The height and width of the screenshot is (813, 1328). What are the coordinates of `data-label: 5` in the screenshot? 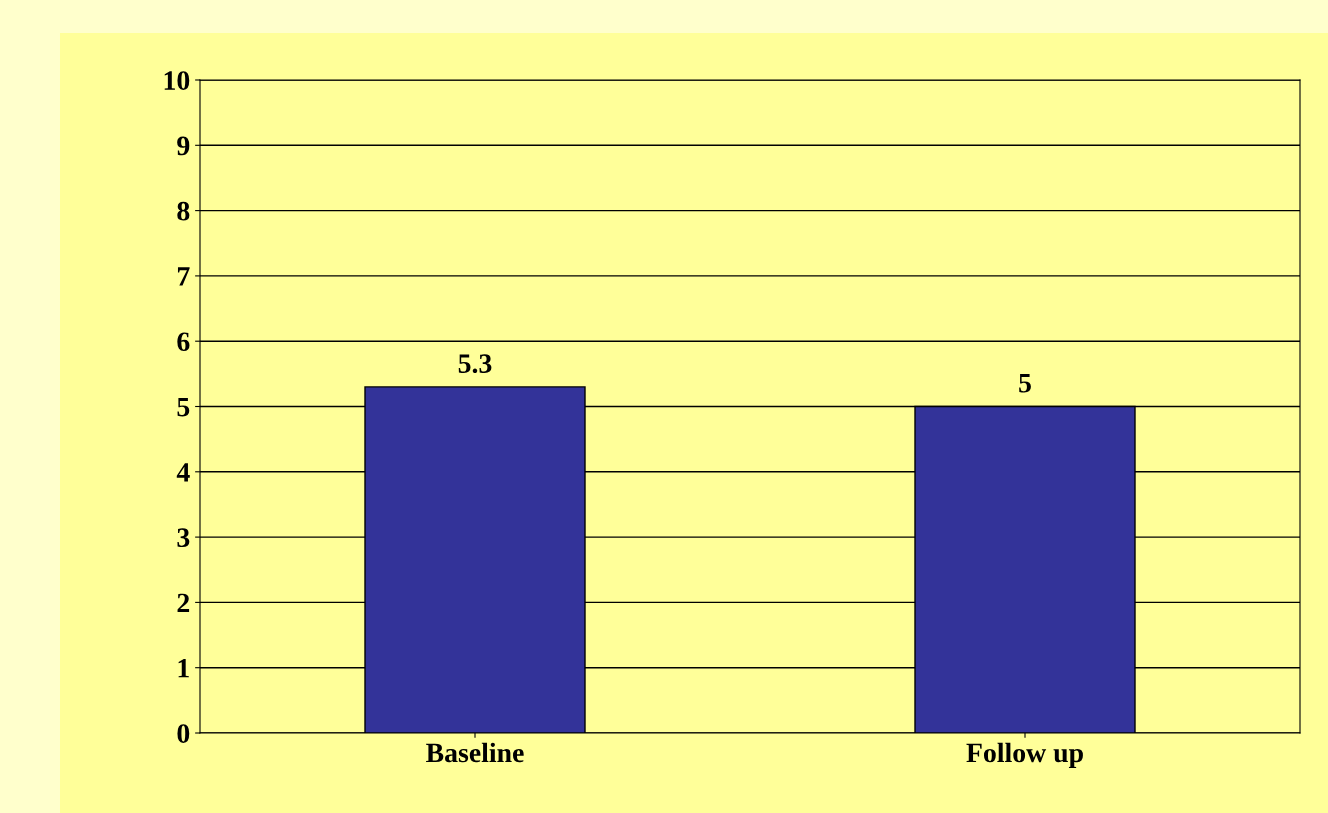 It's located at (1025, 383).